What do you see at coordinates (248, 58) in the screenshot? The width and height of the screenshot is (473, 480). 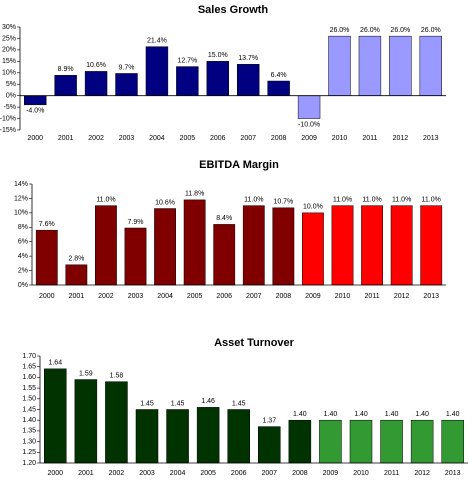 I see `value-label: 13.7%` at bounding box center [248, 58].